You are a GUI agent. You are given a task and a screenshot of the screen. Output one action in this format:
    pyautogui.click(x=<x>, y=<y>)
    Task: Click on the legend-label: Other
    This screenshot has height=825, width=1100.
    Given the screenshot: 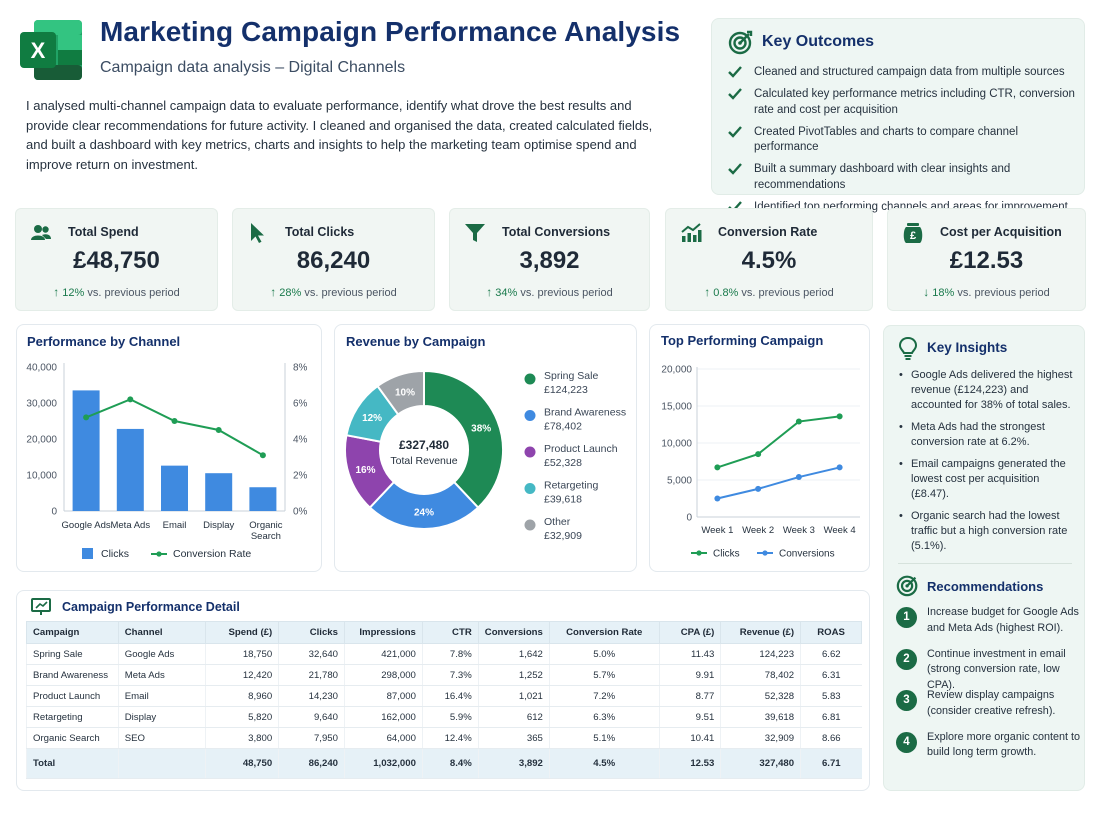 What is the action you would take?
    pyautogui.click(x=557, y=522)
    